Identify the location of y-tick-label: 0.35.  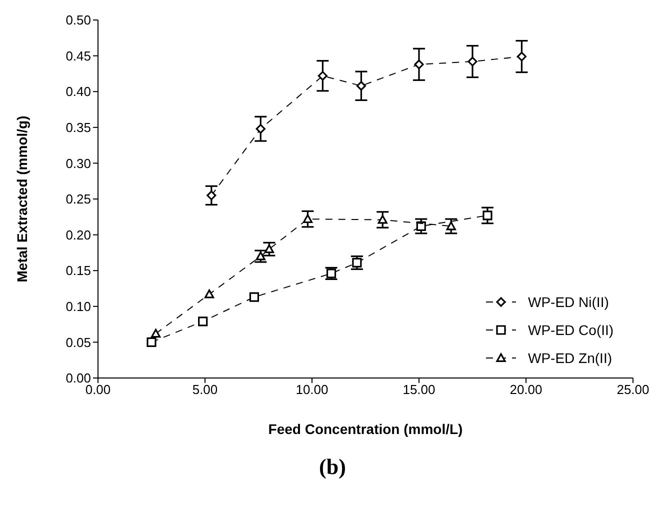
(78, 128).